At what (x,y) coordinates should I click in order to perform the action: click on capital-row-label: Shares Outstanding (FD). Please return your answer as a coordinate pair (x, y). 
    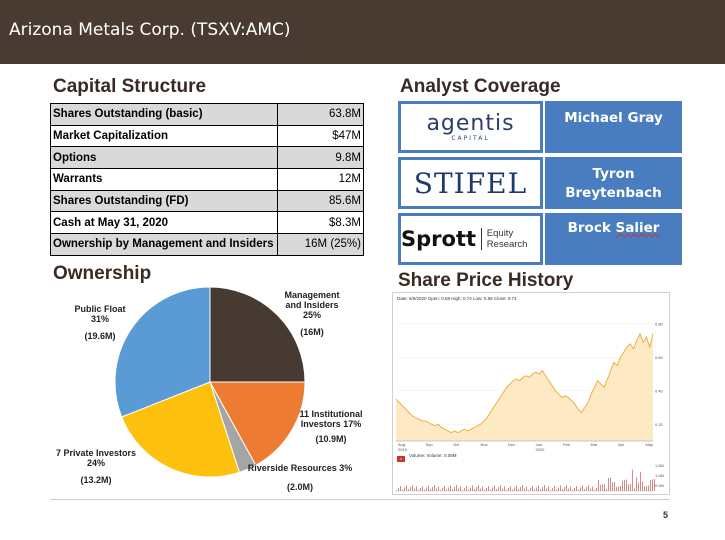
    Looking at the image, I should click on (164, 201).